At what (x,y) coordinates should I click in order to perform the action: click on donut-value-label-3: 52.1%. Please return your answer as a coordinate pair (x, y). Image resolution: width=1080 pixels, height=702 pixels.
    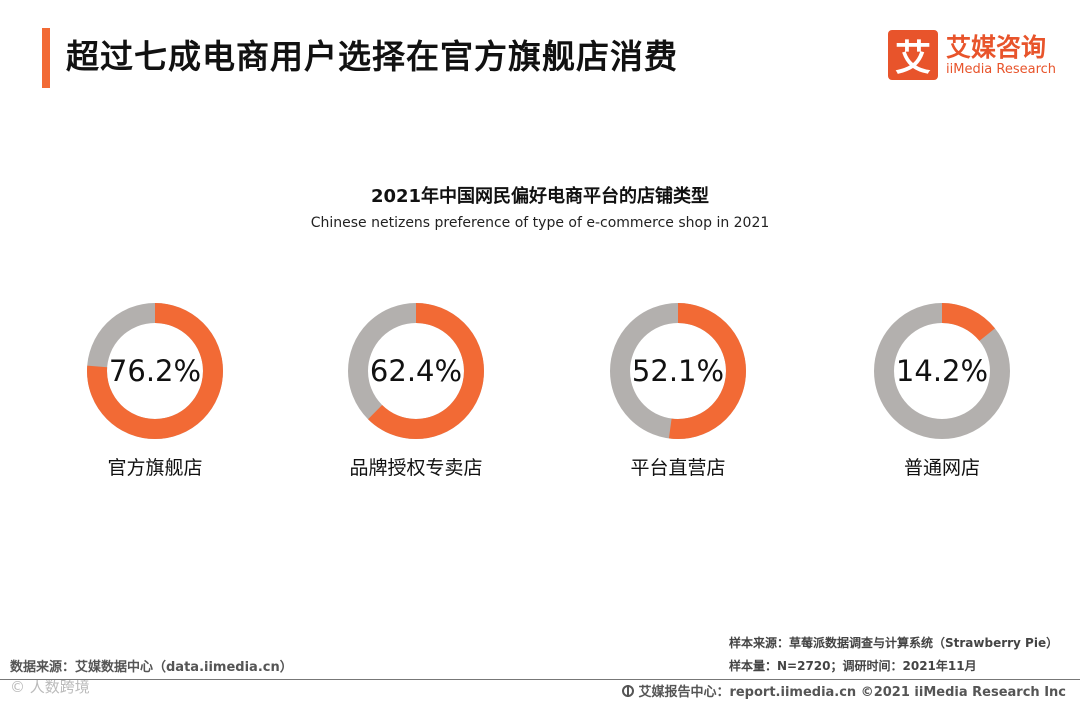
    Looking at the image, I should click on (678, 371).